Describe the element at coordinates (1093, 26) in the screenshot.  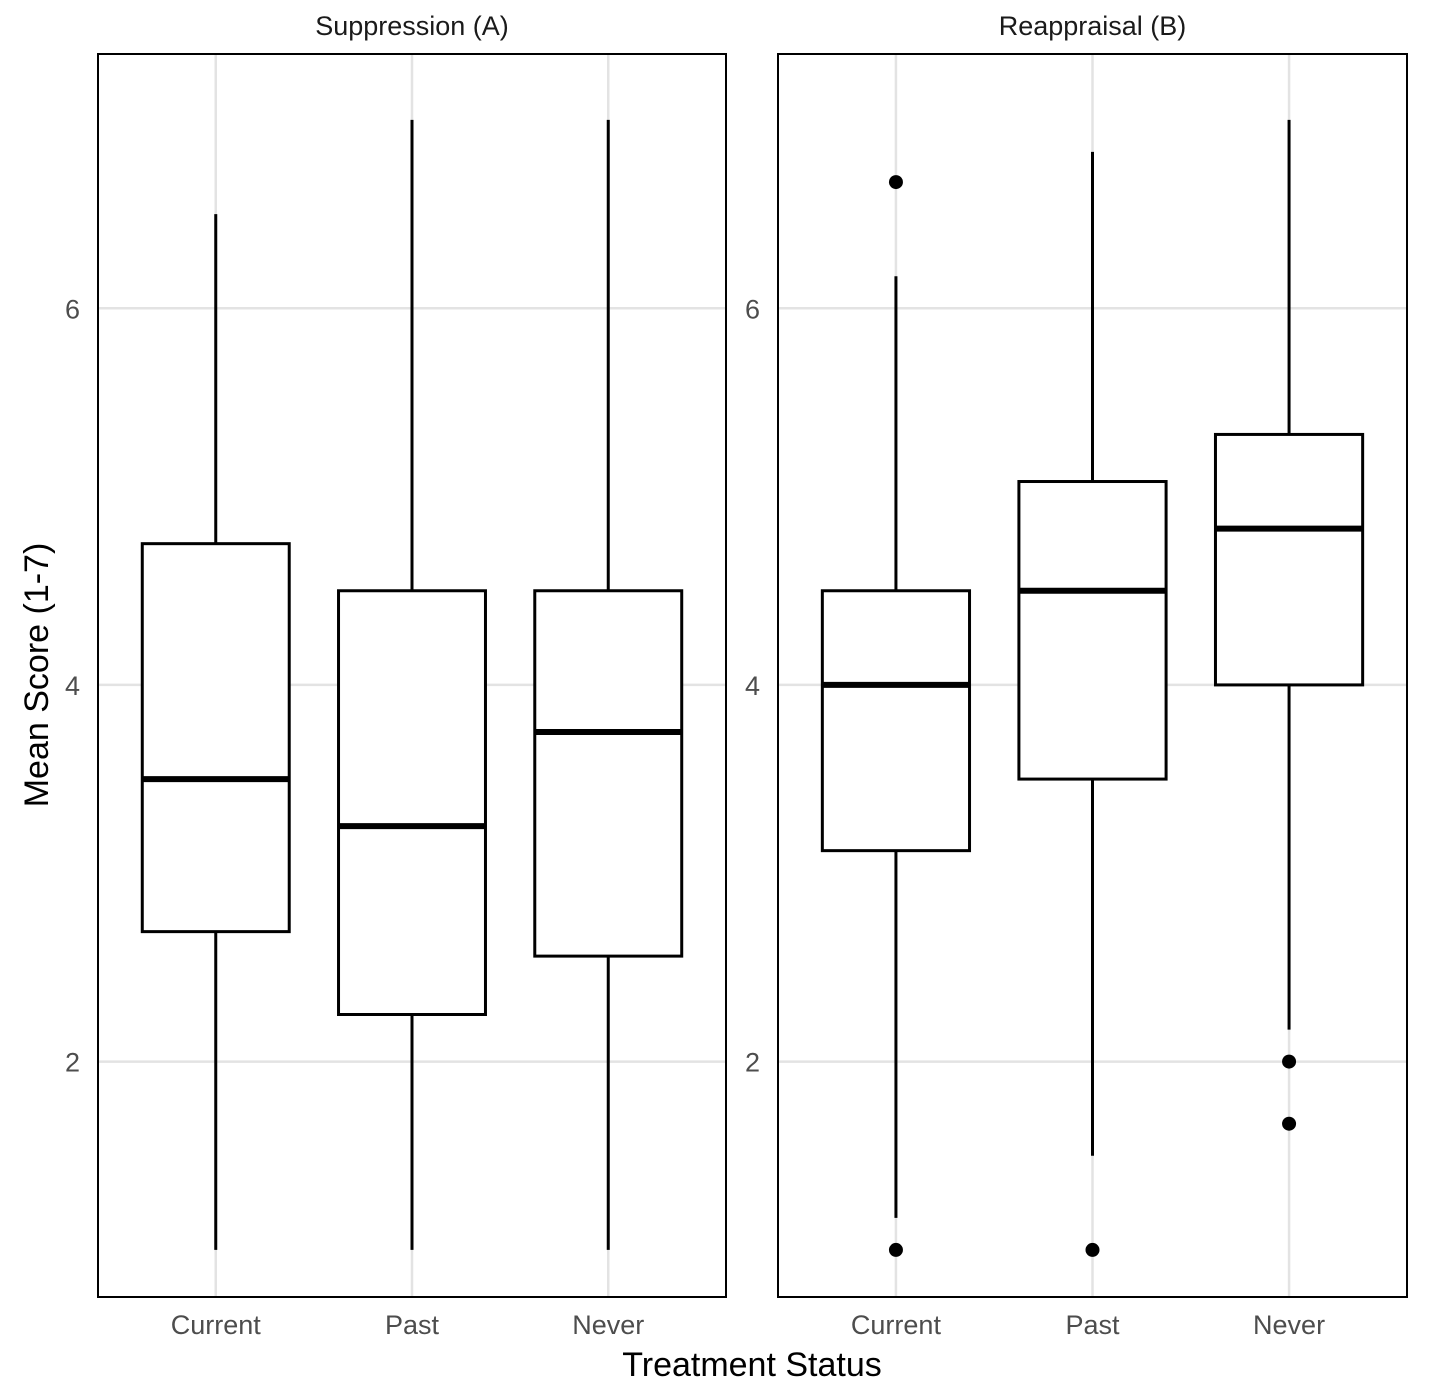
I see `panel-title: Reappraisal (B)` at that location.